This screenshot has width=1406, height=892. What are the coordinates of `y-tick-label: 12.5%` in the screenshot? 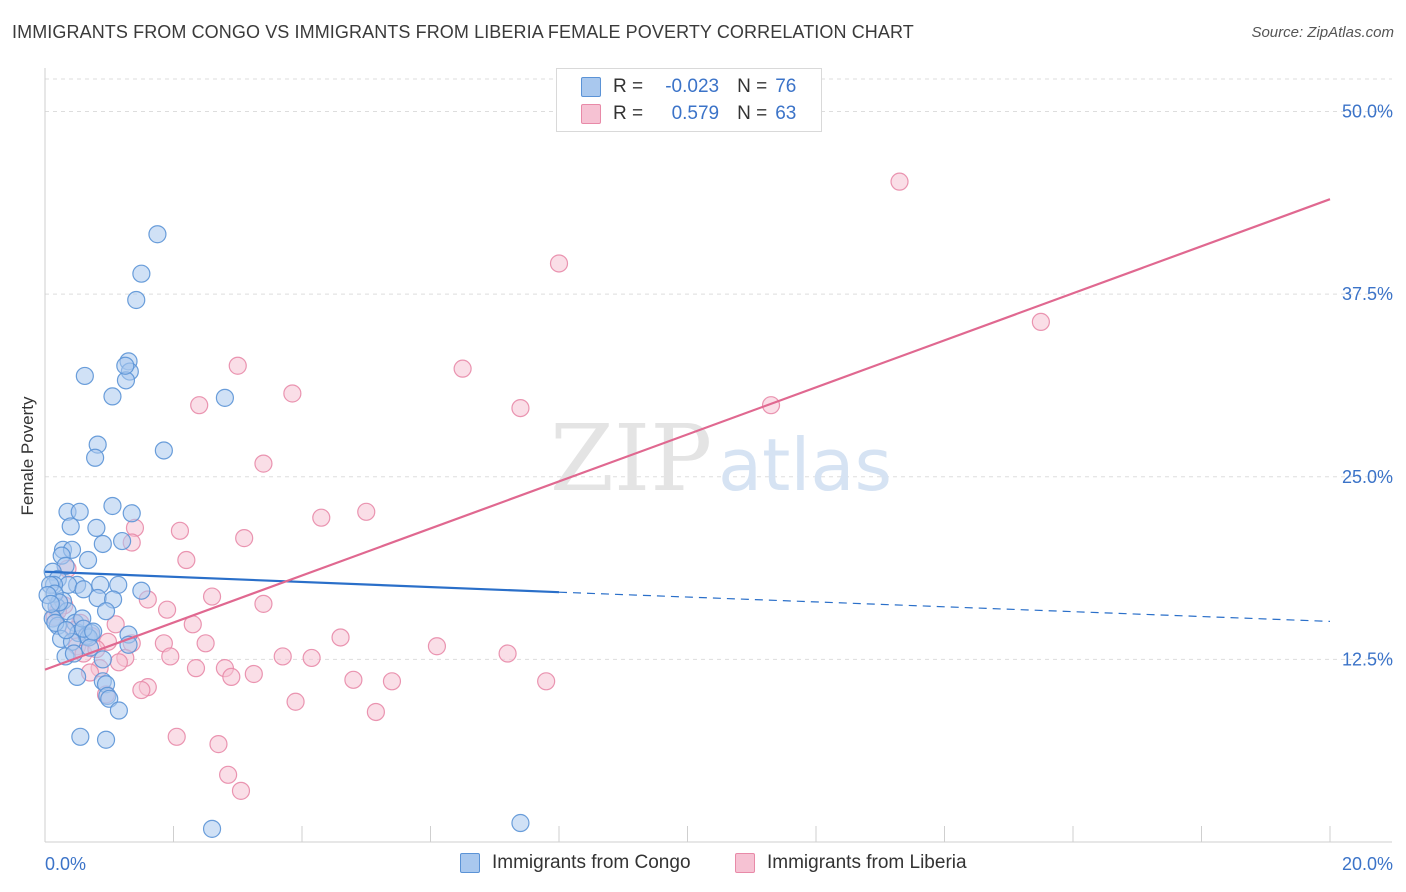 It's located at (1367, 659).